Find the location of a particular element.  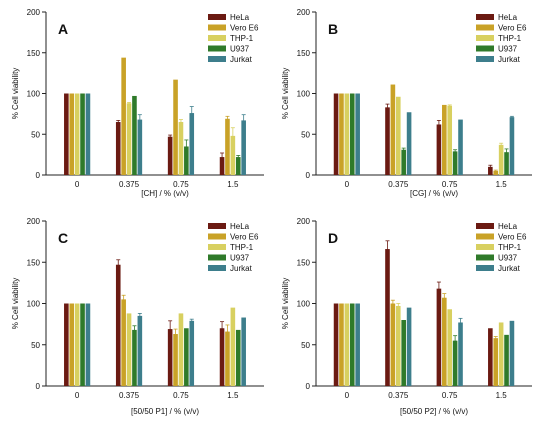

x-axis-label: [50/50 P2] / % (v/v) is located at coordinates (434, 411).